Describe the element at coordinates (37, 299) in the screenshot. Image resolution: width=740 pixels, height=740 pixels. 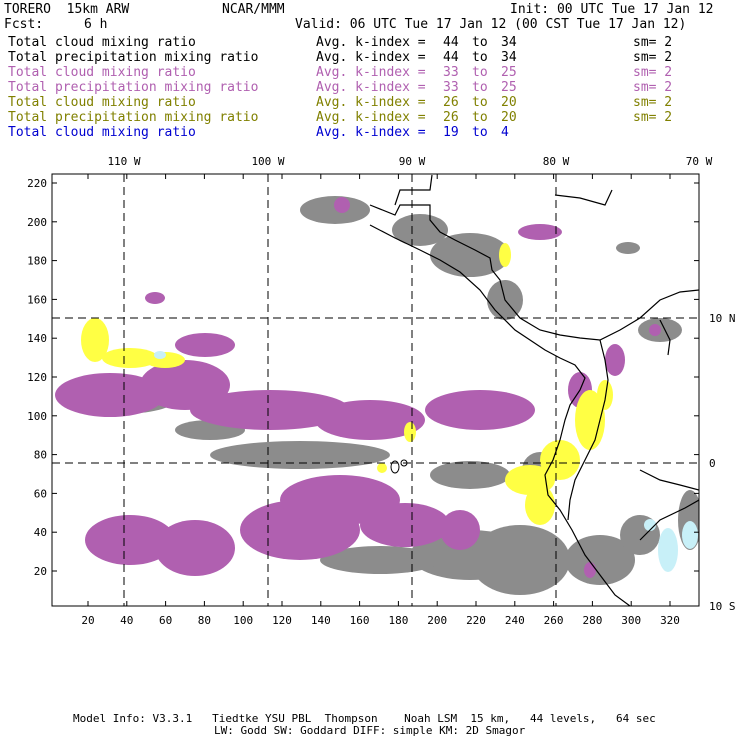
I see `y-tick-label: 160` at that location.